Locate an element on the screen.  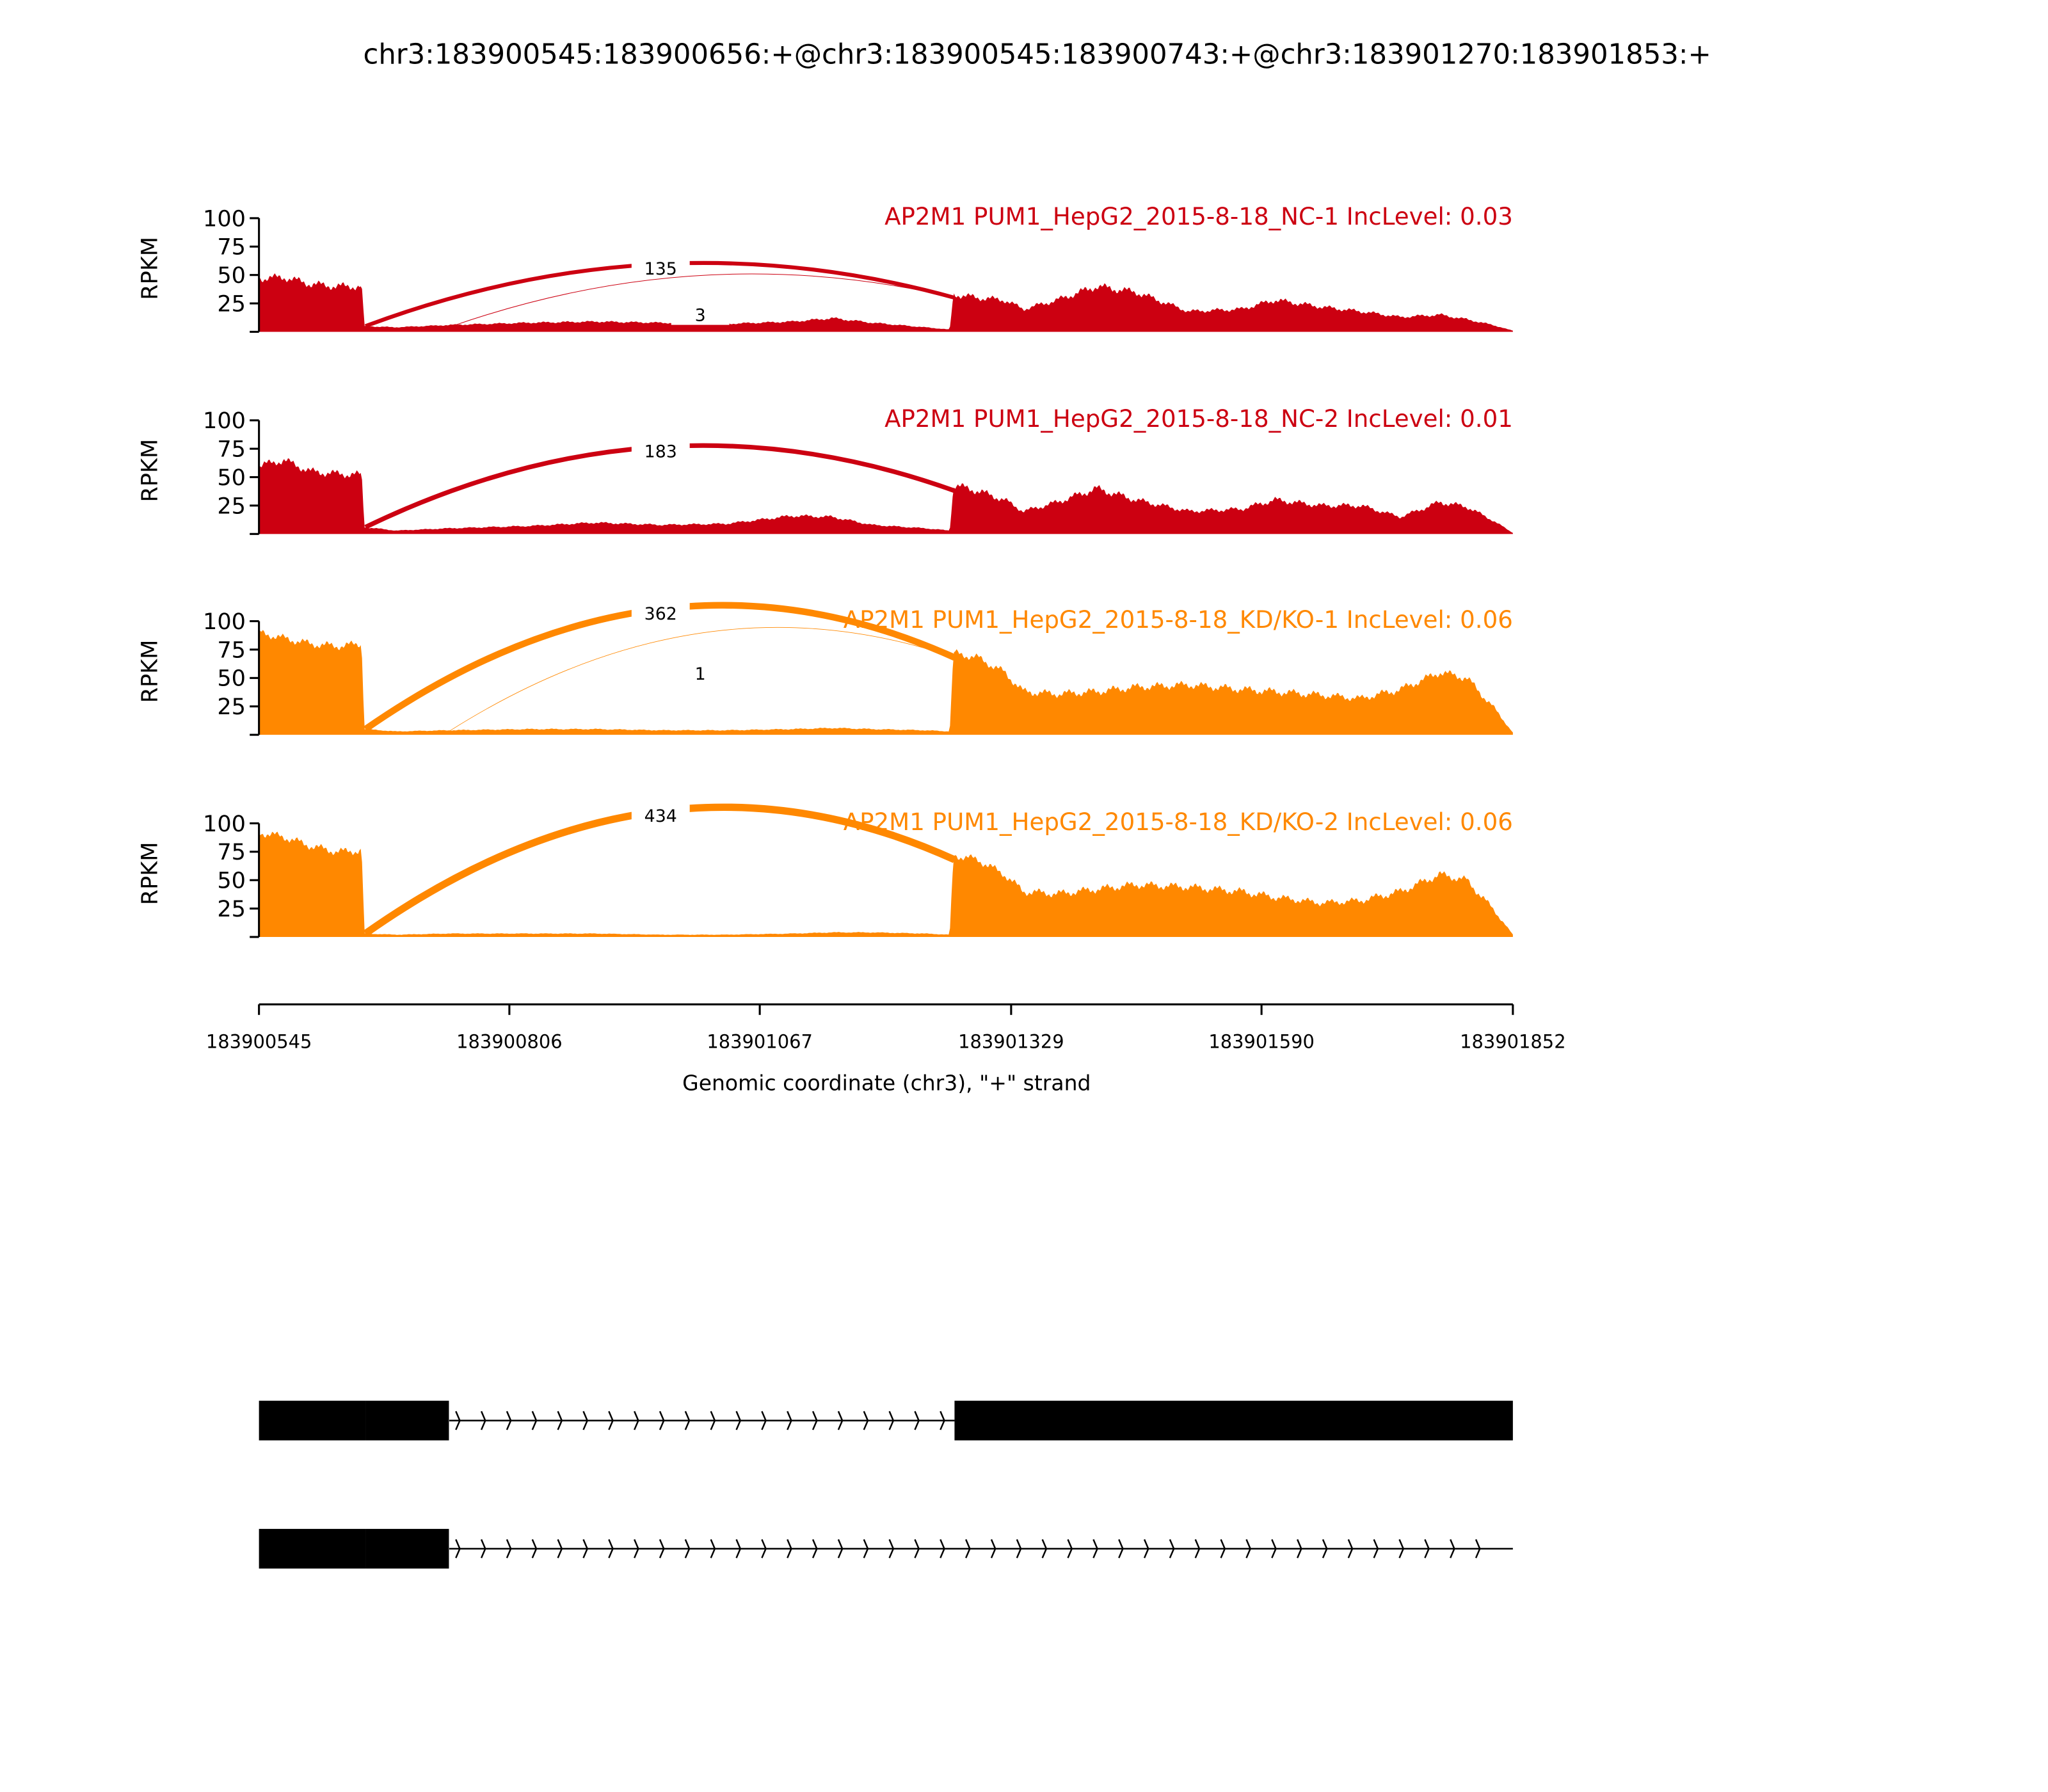
x-axis-label: Genomic coordinate (chr3), "+" strand is located at coordinates (886, 1082).